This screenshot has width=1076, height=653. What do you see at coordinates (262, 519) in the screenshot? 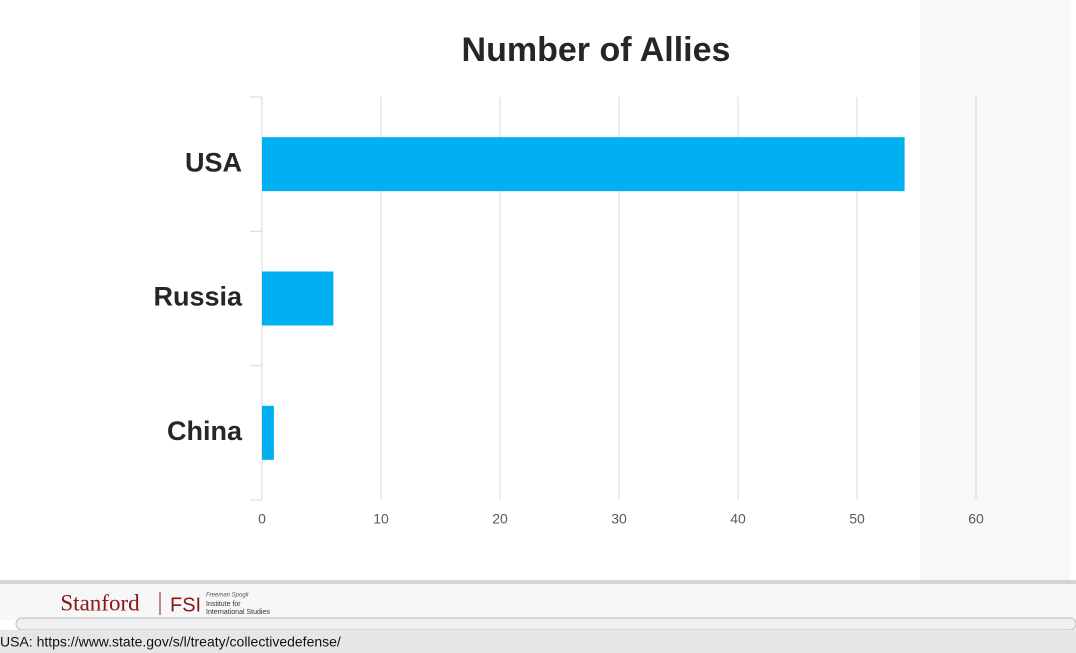
I see `x-tick-label: 0` at bounding box center [262, 519].